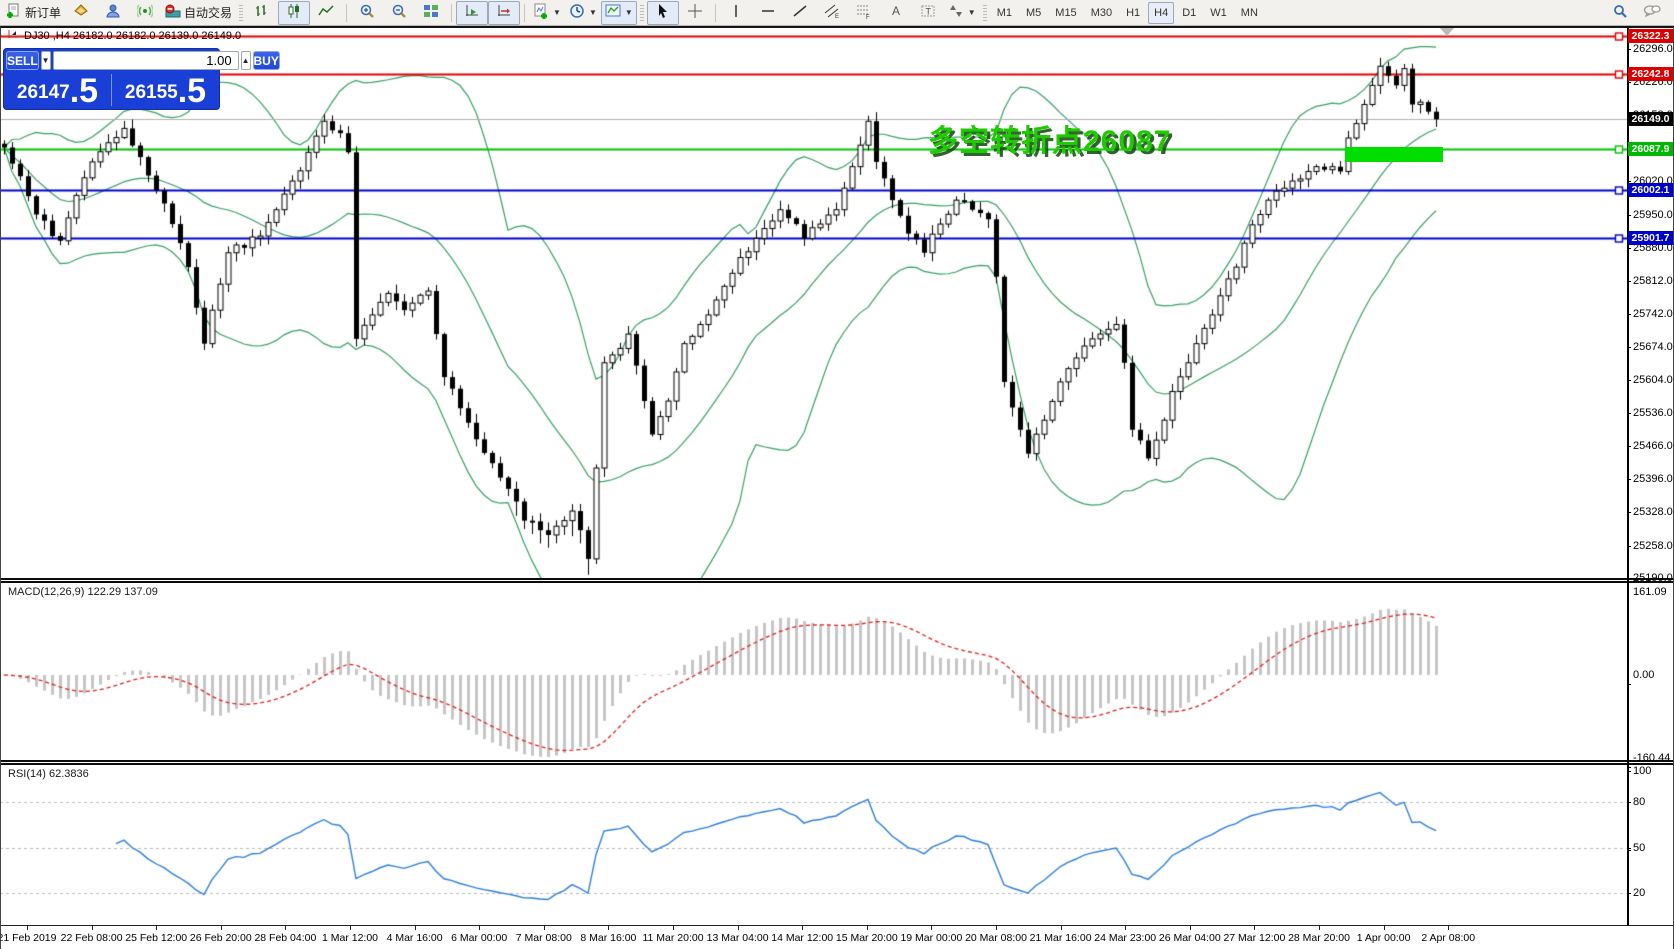 The height and width of the screenshot is (949, 1674). I want to click on cursor-button, so click(662, 12).